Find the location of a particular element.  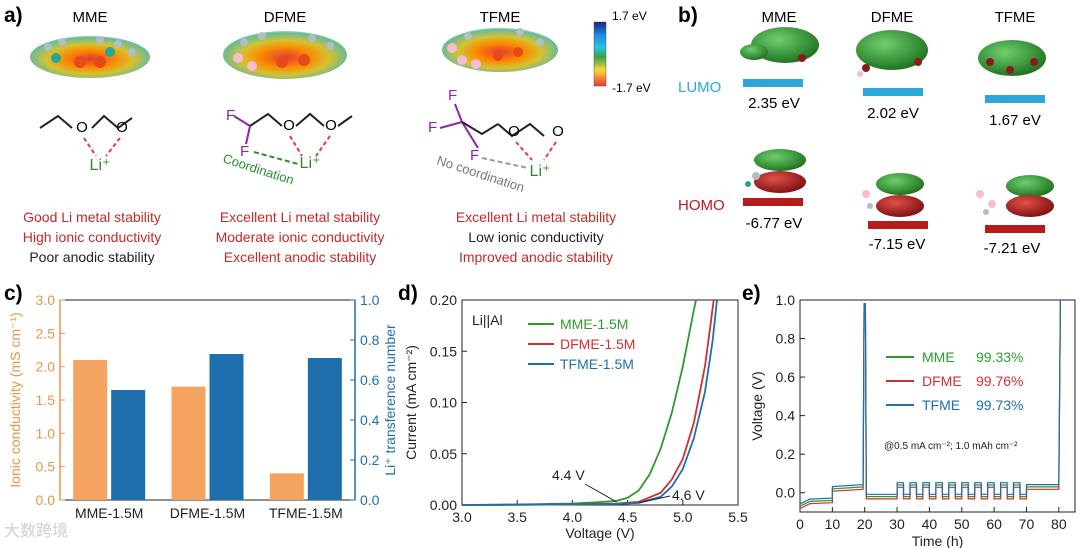

x-tick-label: 0 is located at coordinates (800, 524).